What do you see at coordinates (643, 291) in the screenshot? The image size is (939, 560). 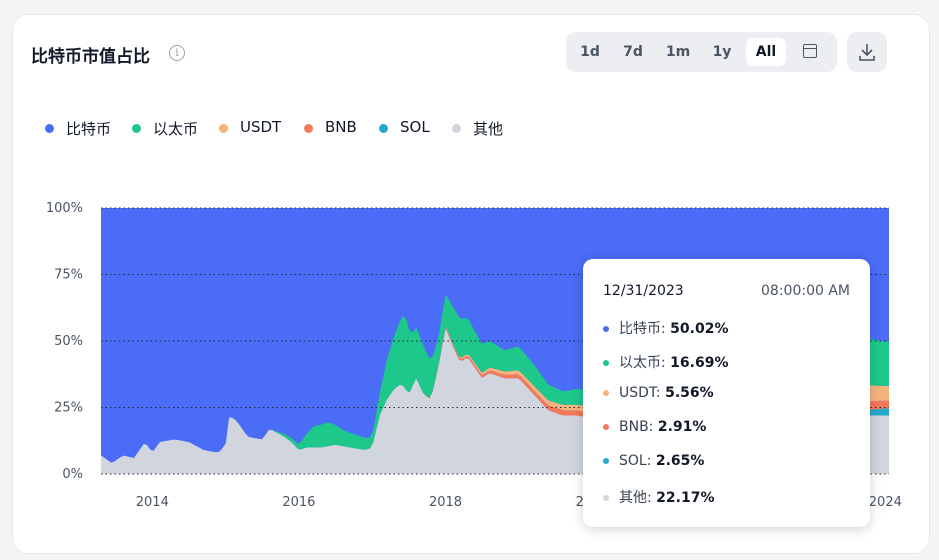 I see `tooltip-date: 12/31/2023` at bounding box center [643, 291].